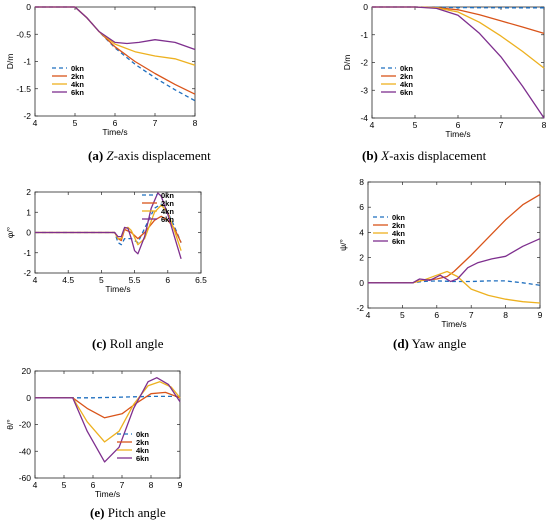 This screenshot has height=527, width=550. I want to click on series-line-0kn, so click(108, 224).